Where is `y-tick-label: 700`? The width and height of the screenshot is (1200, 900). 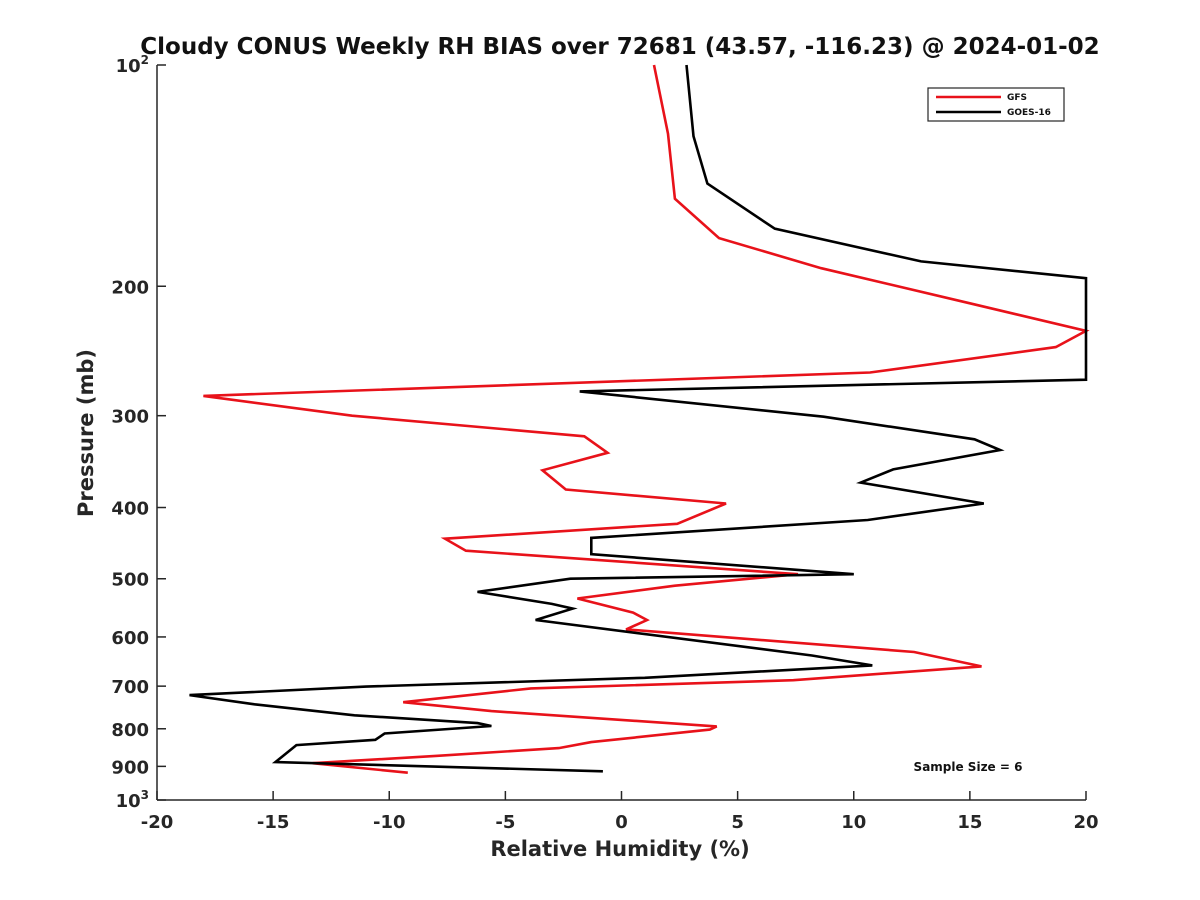
y-tick-label: 700 is located at coordinates (130, 687).